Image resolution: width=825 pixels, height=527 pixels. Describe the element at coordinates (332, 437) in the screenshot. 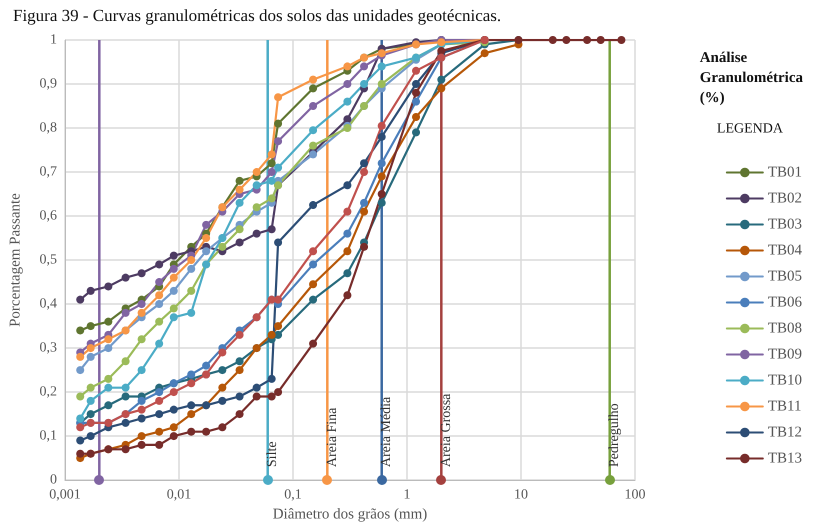

I see `ref-line-label: Areia Fina` at that location.